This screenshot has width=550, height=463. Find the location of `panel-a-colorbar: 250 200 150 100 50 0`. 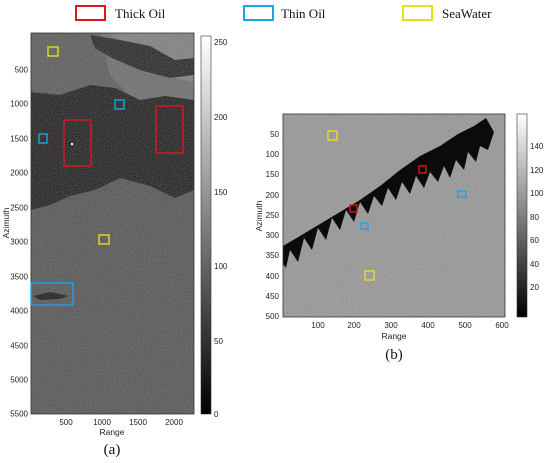

panel-a-colorbar: 250 200 150 100 50 0 is located at coordinates (214, 227).